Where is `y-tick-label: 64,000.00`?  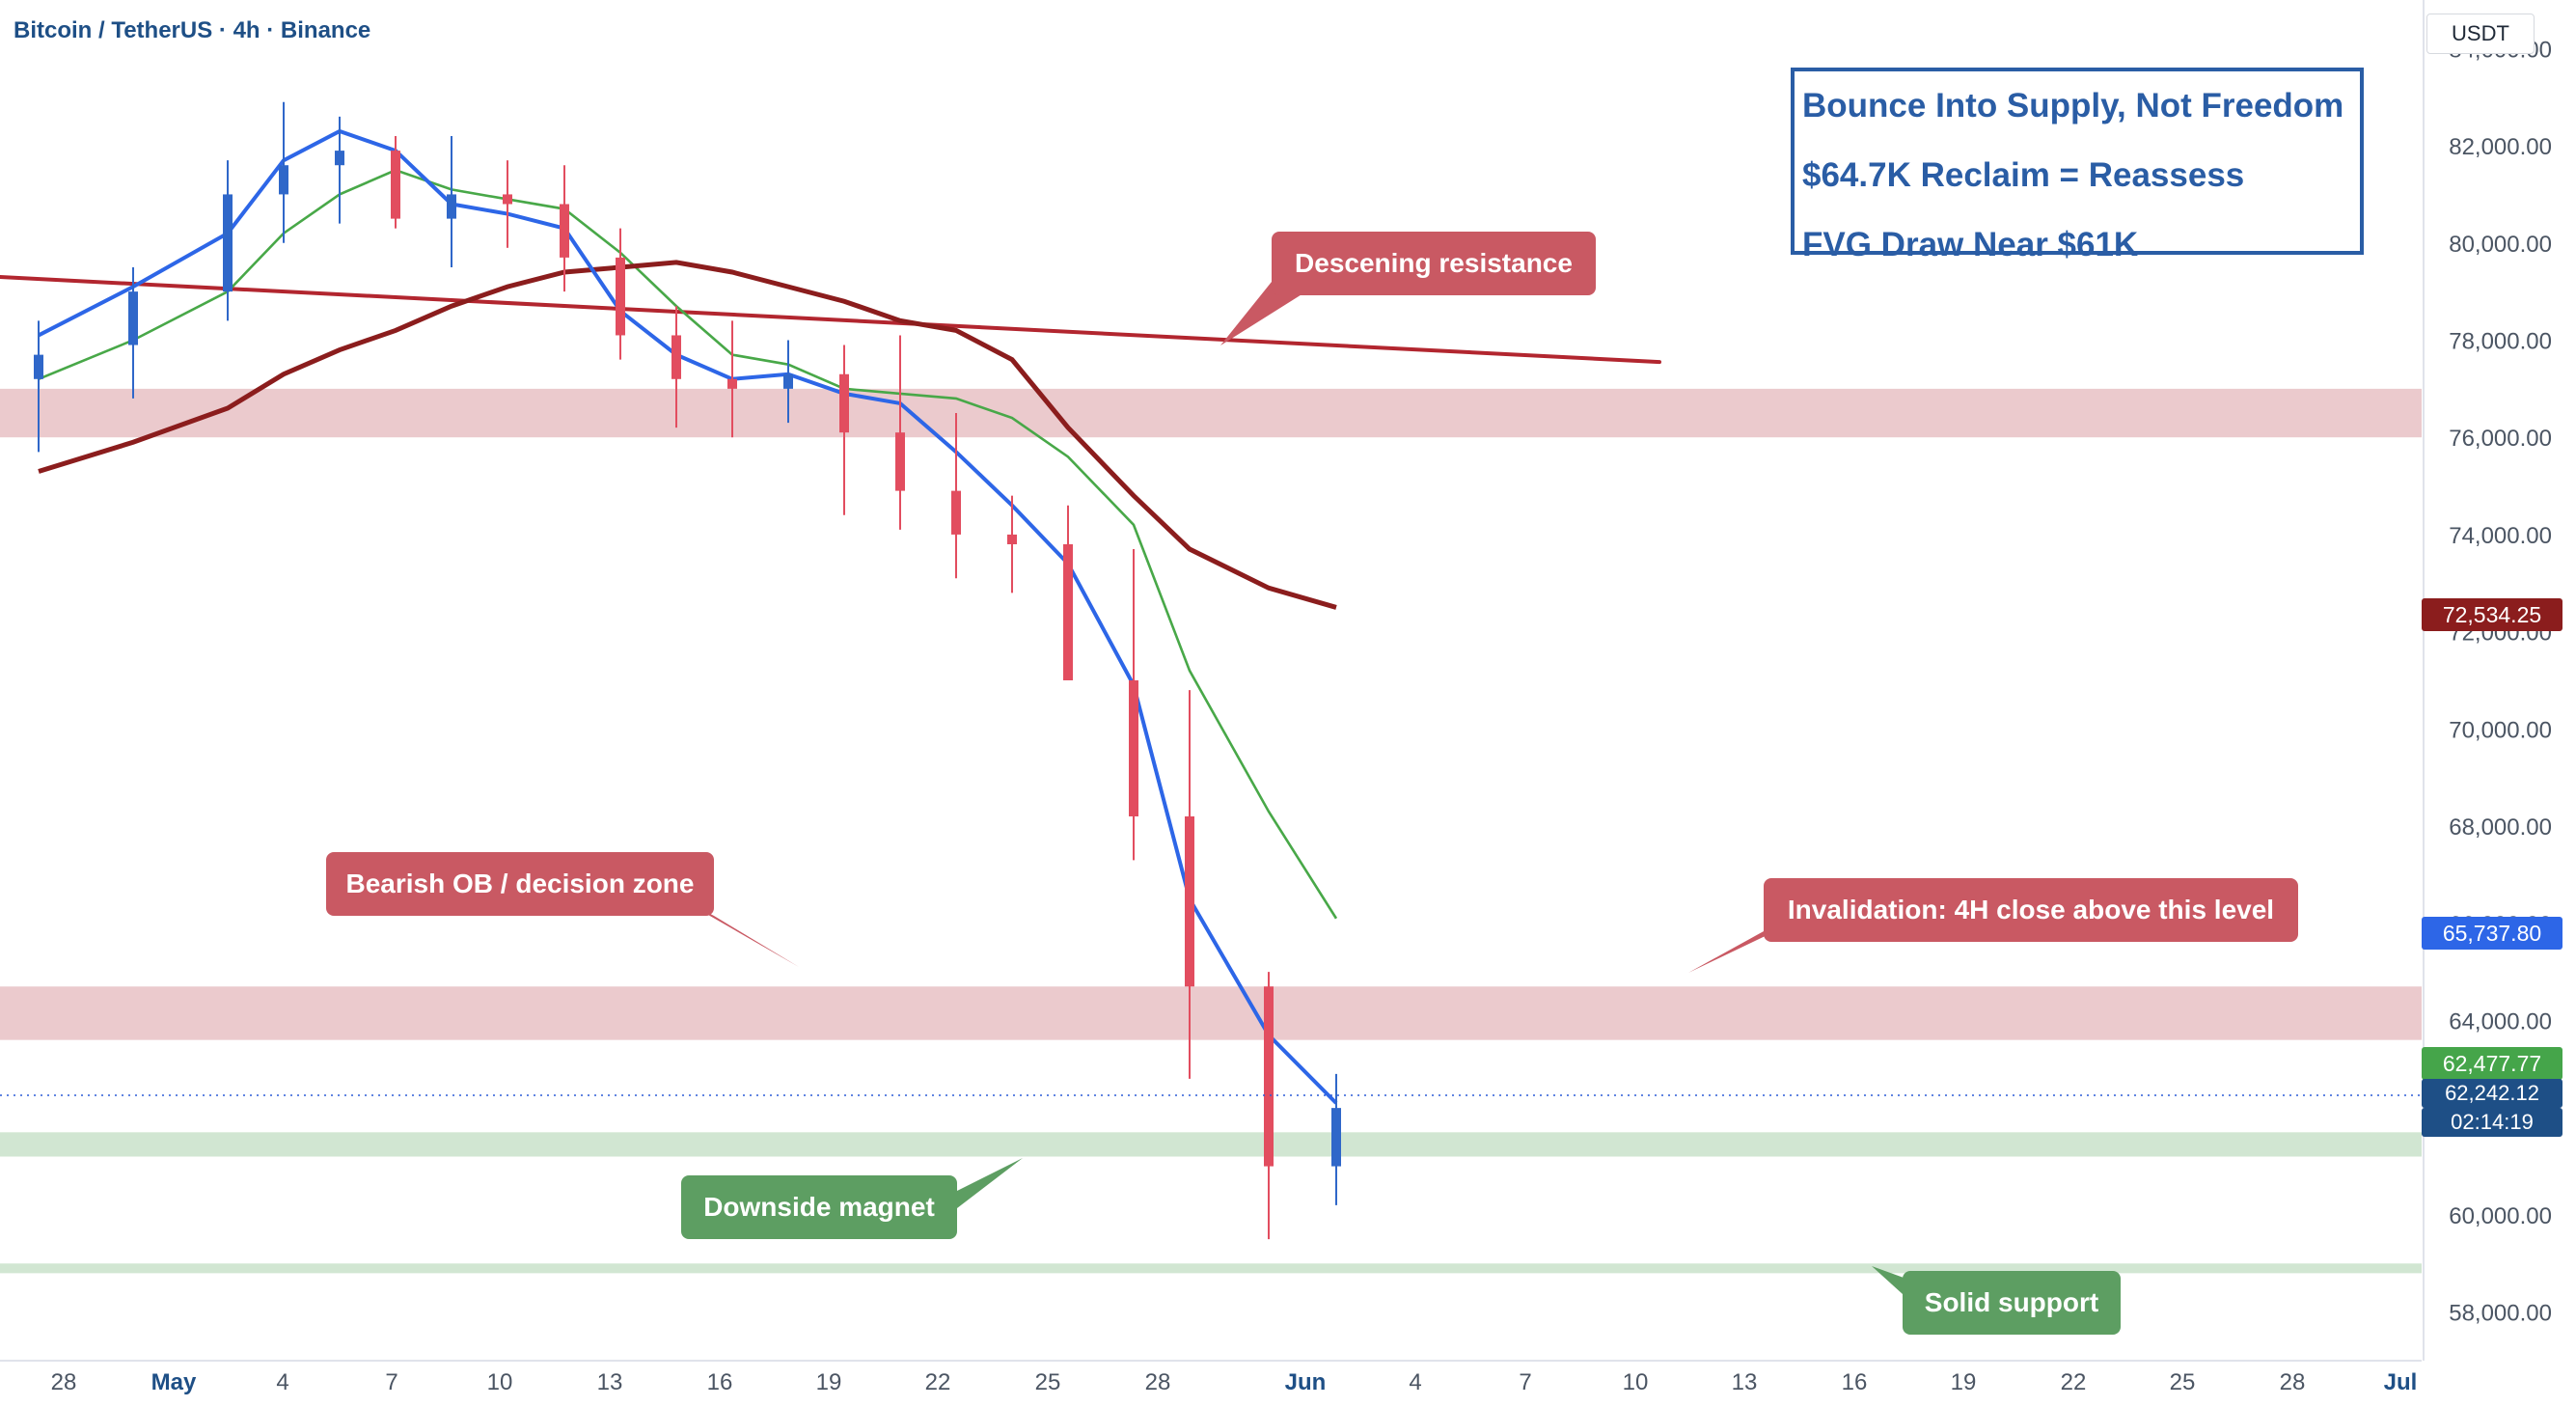
y-tick-label: 64,000.00 is located at coordinates (2500, 1022).